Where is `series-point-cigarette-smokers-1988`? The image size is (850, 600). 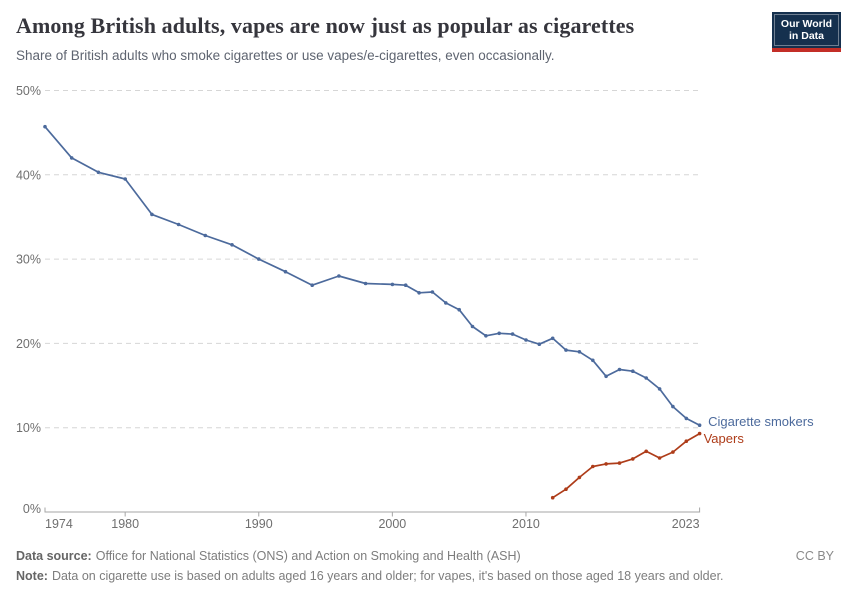
series-point-cigarette-smokers-1988 is located at coordinates (232, 245).